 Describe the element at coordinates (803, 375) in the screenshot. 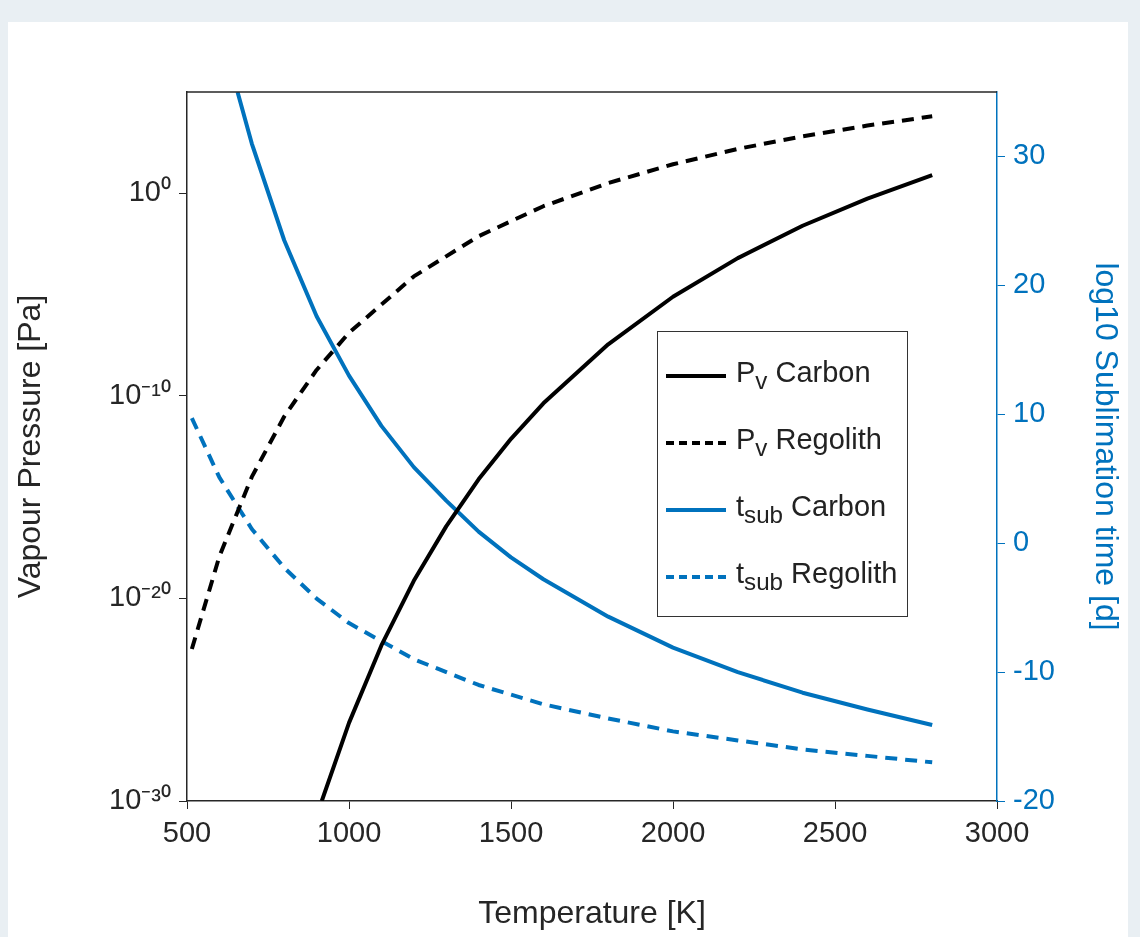

I see `legend-label: P$_{v}$ Carbon` at that location.